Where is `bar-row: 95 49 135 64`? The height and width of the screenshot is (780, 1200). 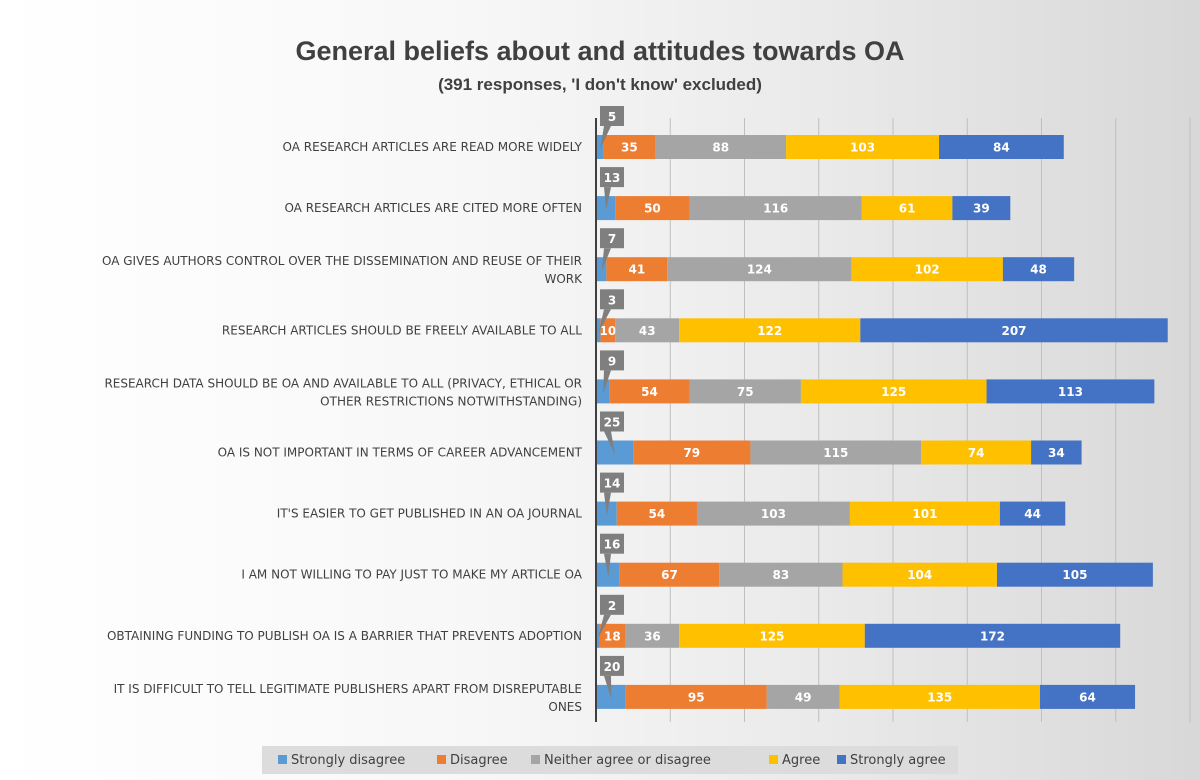 bar-row: 95 49 135 64 is located at coordinates (866, 696).